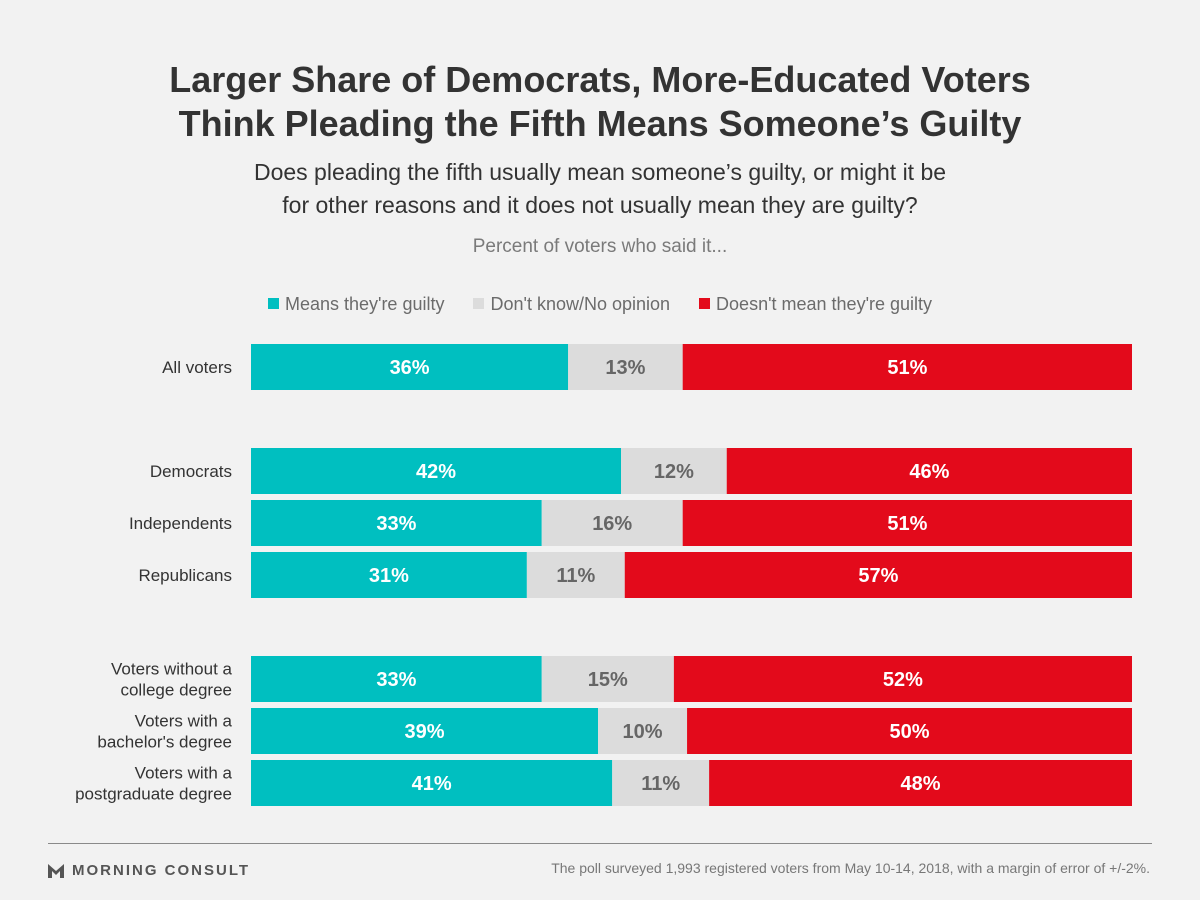  Describe the element at coordinates (364, 303) in the screenshot. I see `legend-label-guilty: Means they're guilty` at that location.